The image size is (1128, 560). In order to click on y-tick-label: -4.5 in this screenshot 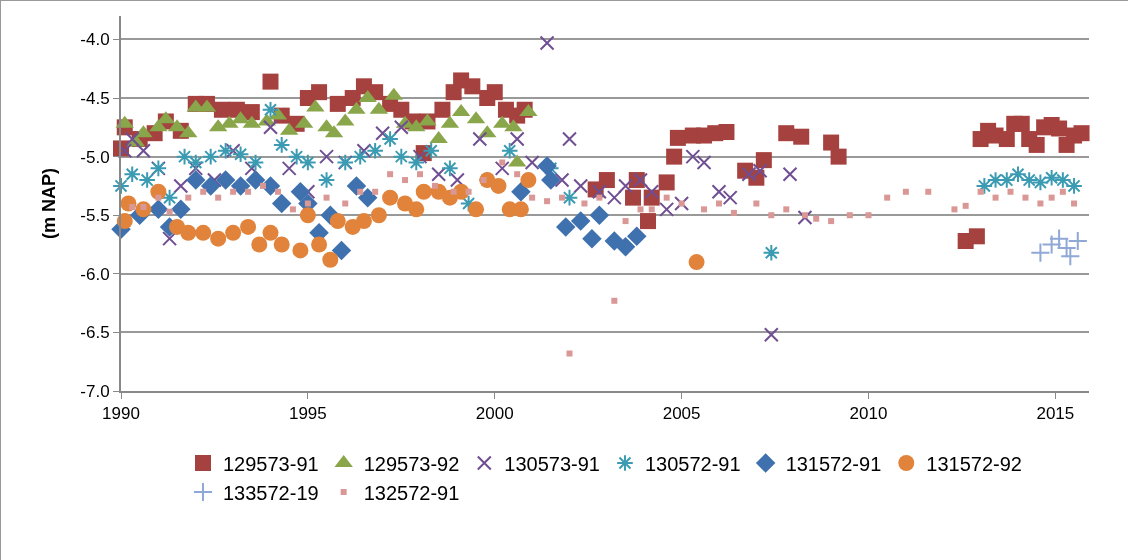, I will do `click(95, 98)`.